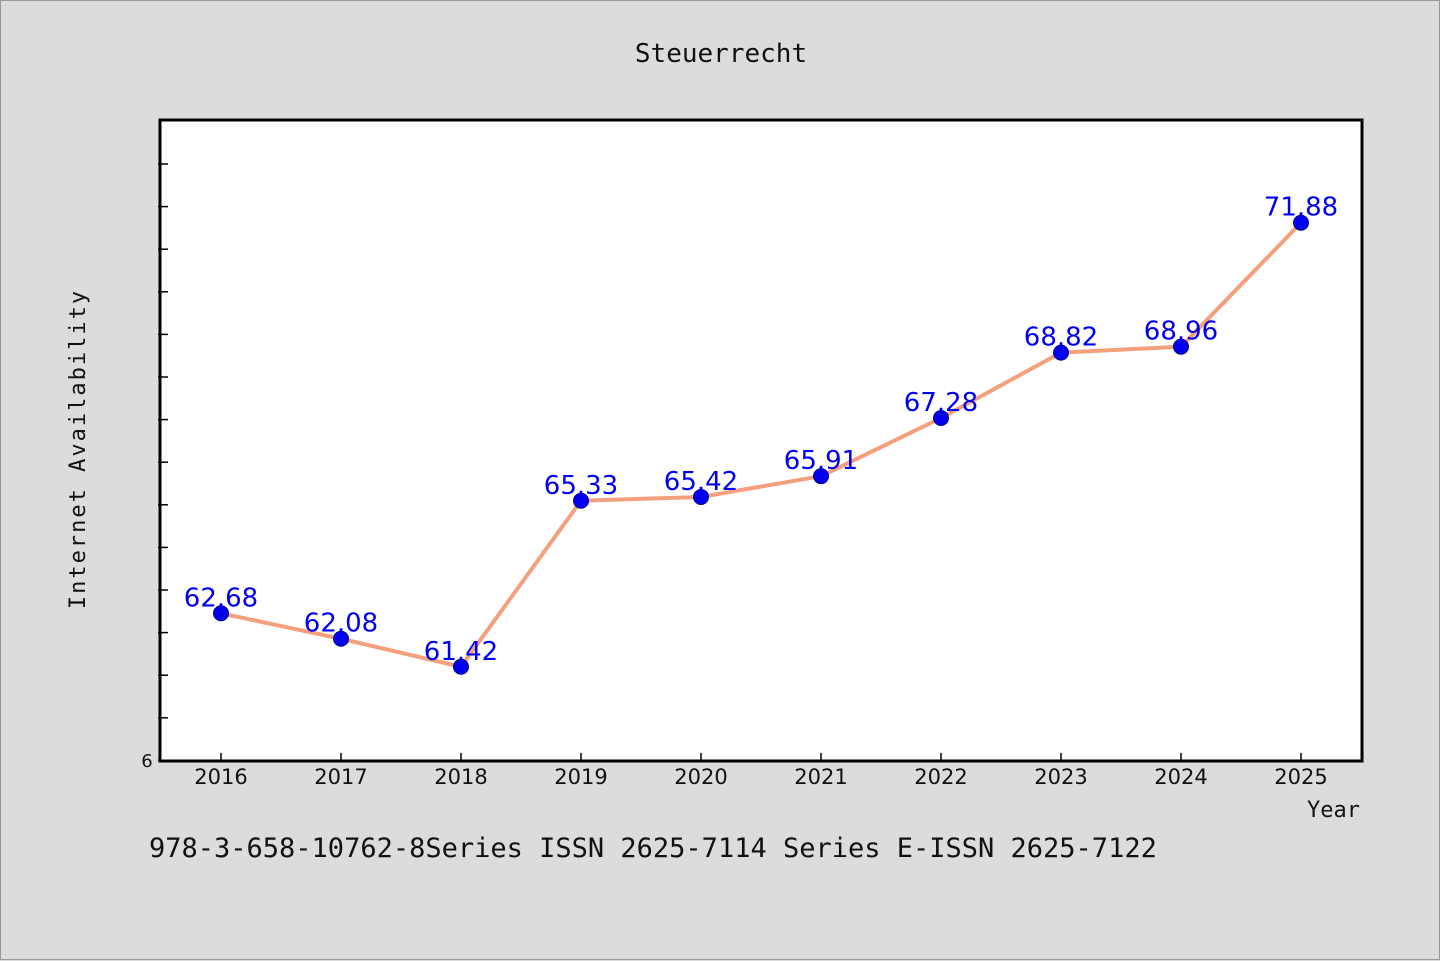 This screenshot has width=1440, height=961. I want to click on x-tick-label: 2021, so click(820, 777).